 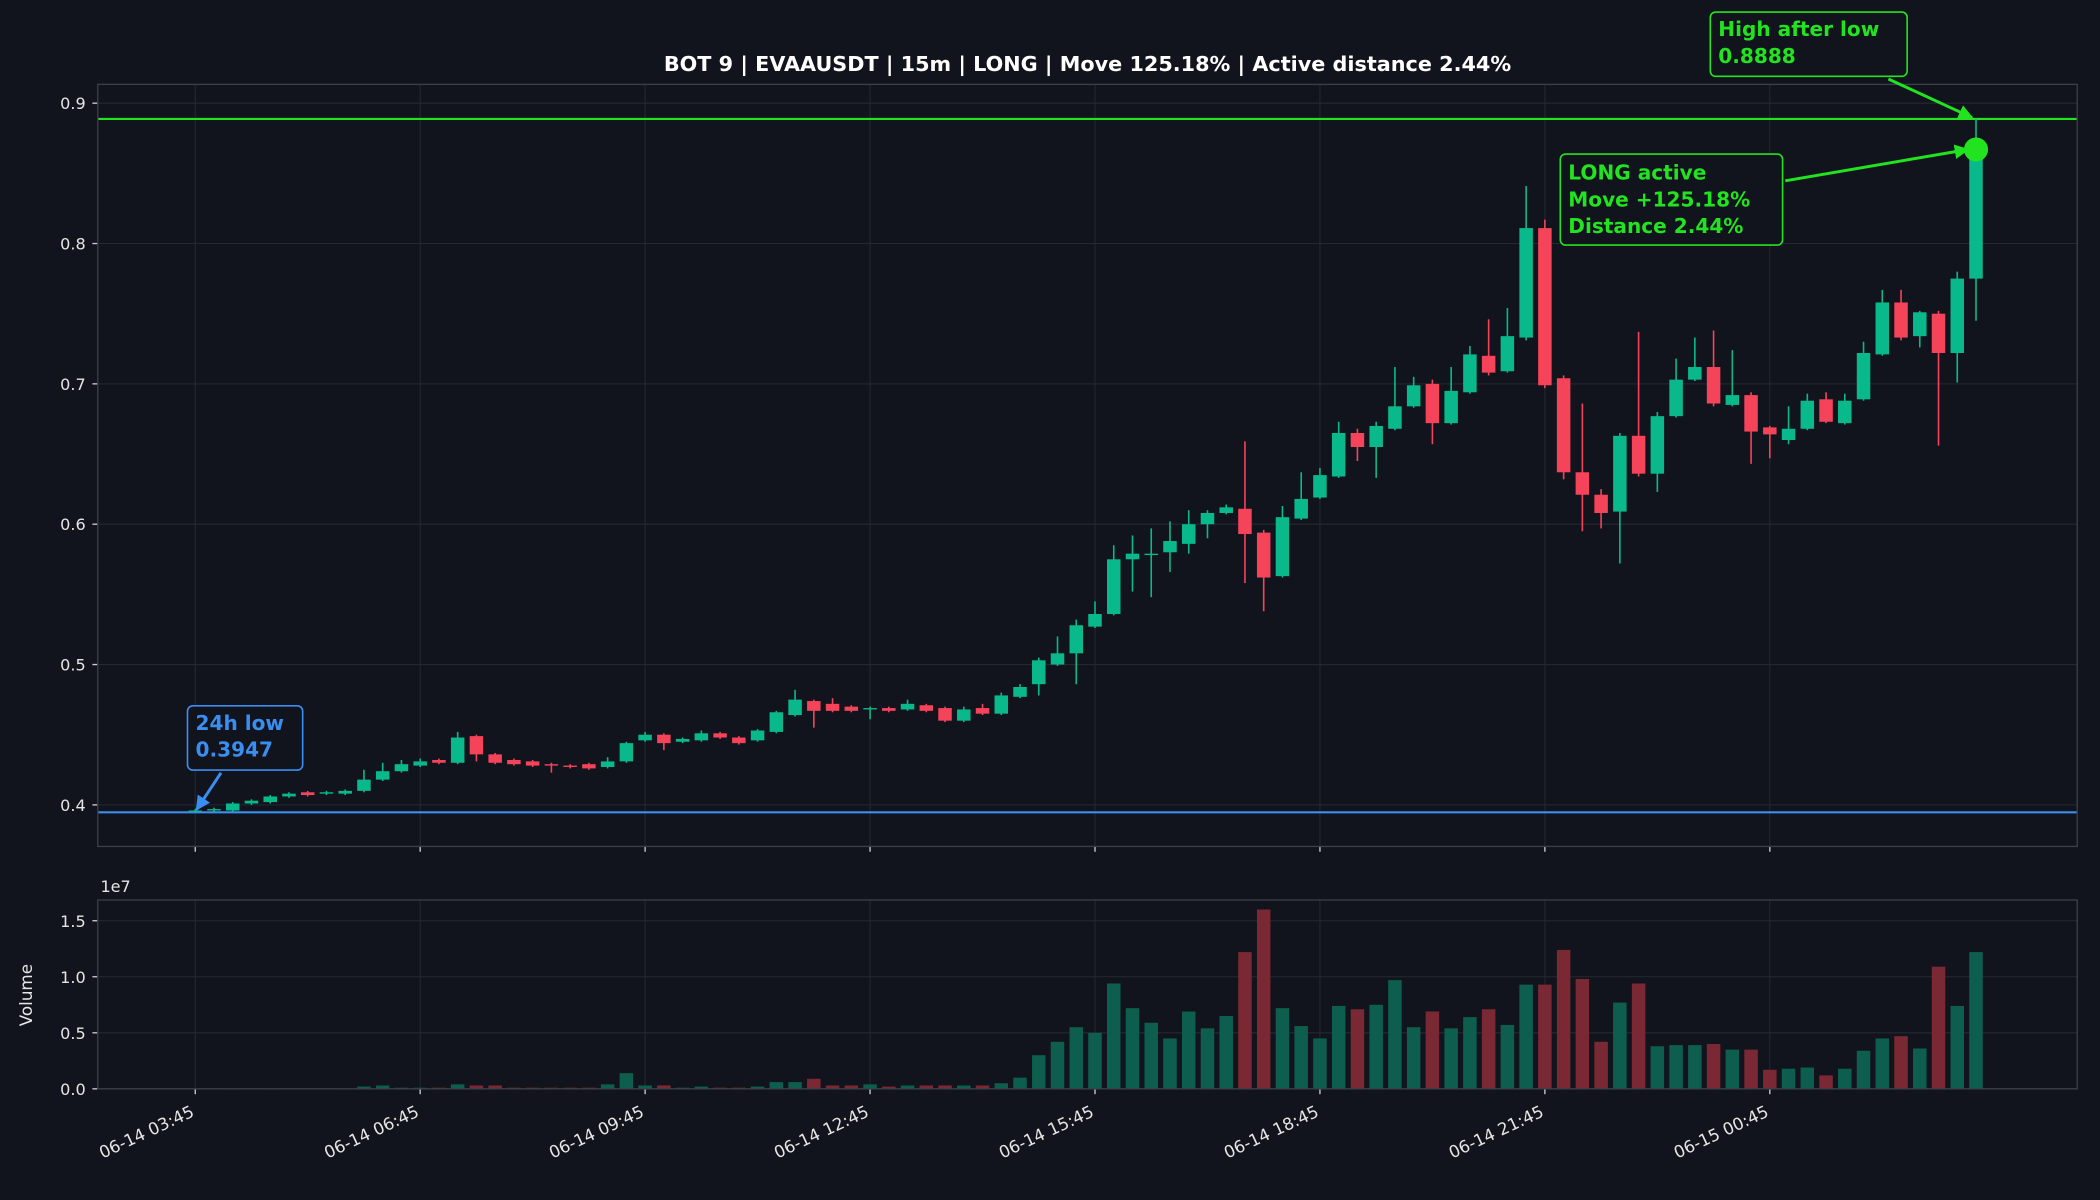 What do you see at coordinates (1877, 163) in the screenshot?
I see `status-arrow` at bounding box center [1877, 163].